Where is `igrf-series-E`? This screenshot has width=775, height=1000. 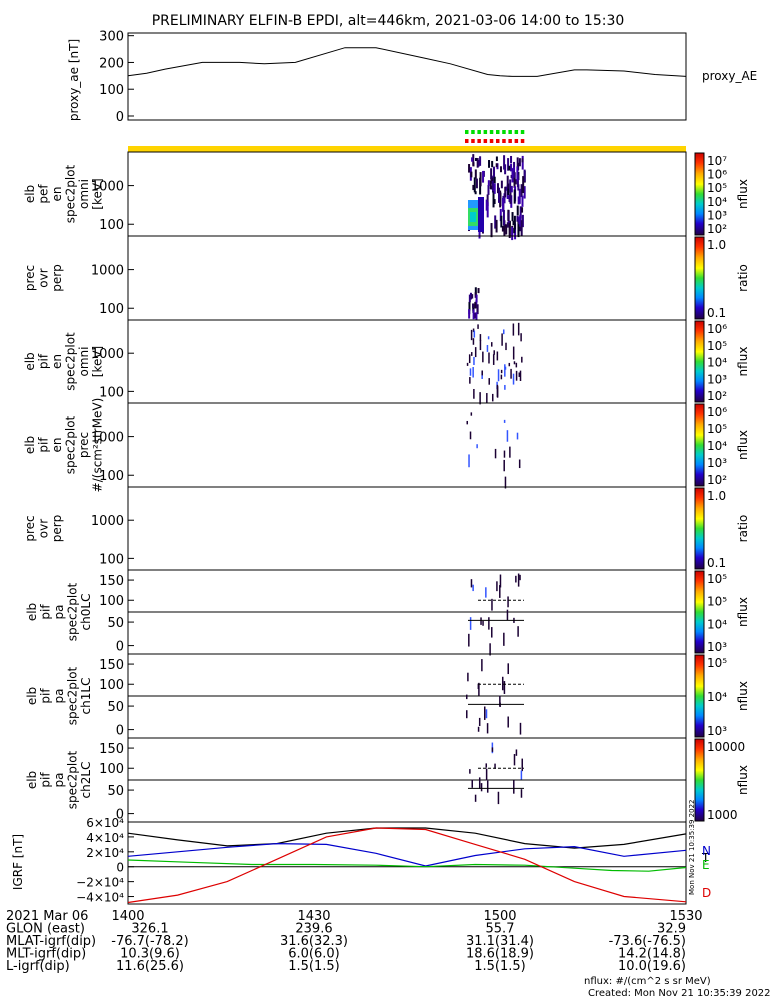
igrf-series-E is located at coordinates (407, 865).